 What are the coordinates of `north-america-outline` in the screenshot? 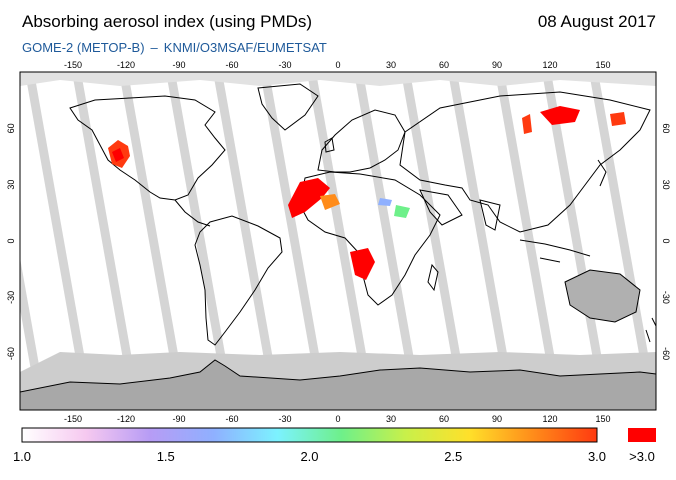 It's located at (147, 148).